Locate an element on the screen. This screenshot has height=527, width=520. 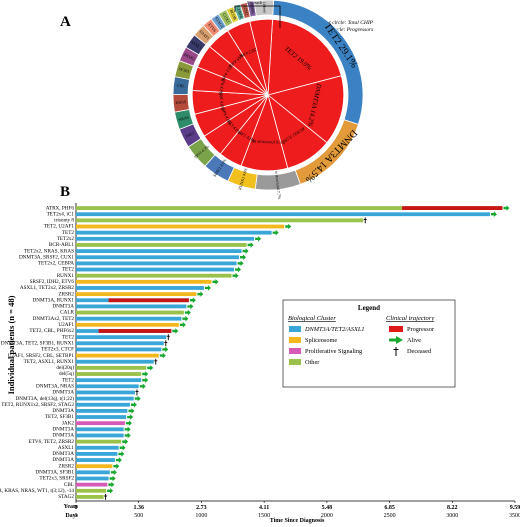
patient-label: TET2, U2AF1 is located at coordinates (59, 227).